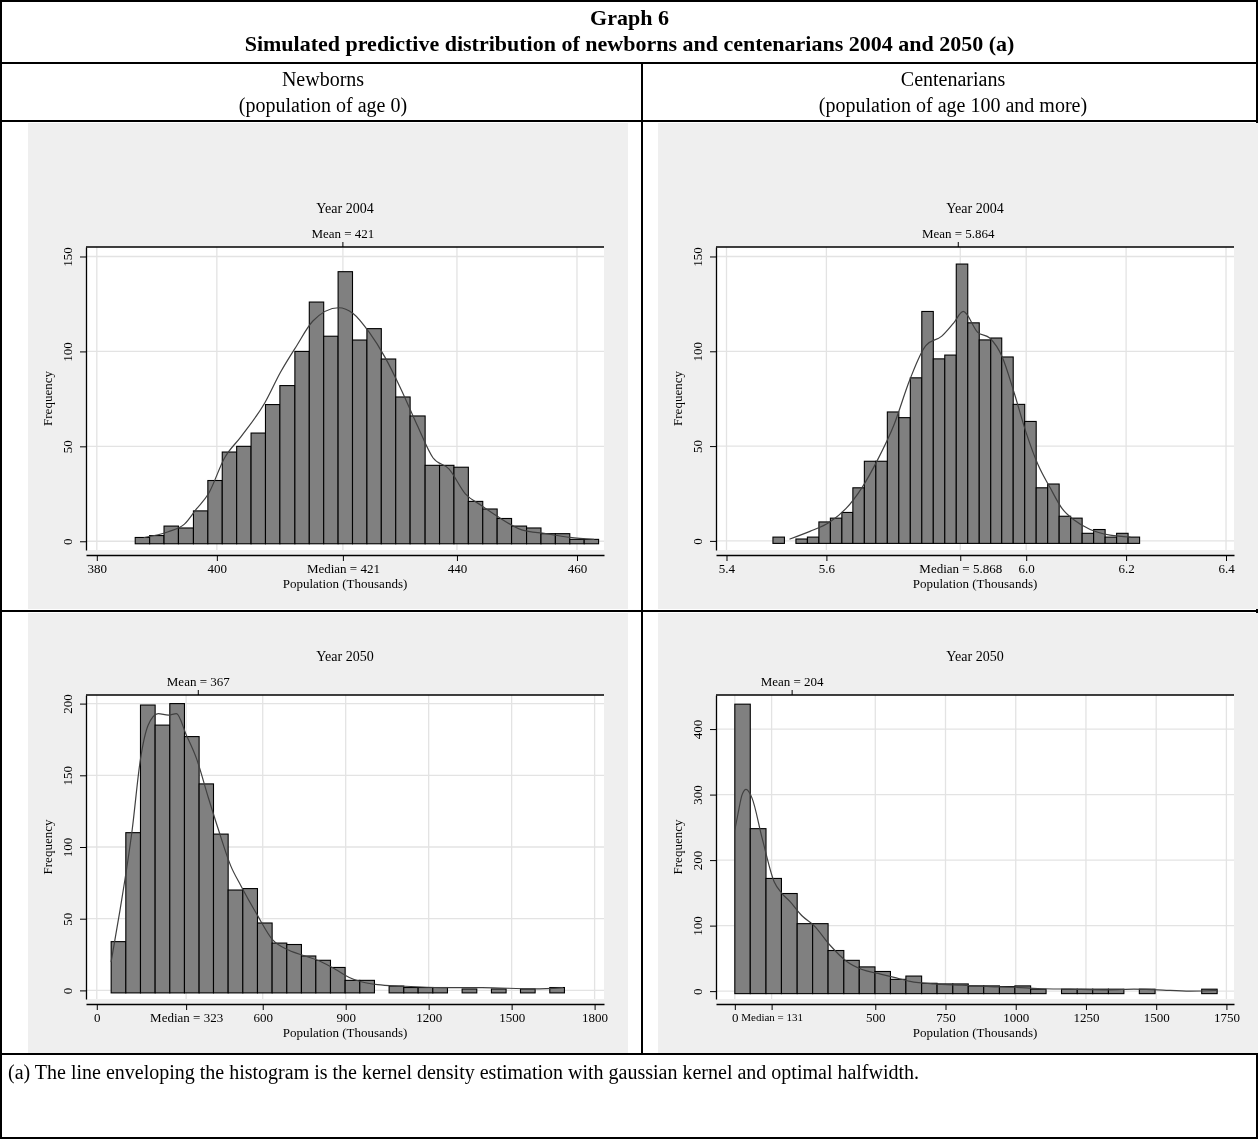  I want to click on x-tick-label: 440, so click(457, 569).